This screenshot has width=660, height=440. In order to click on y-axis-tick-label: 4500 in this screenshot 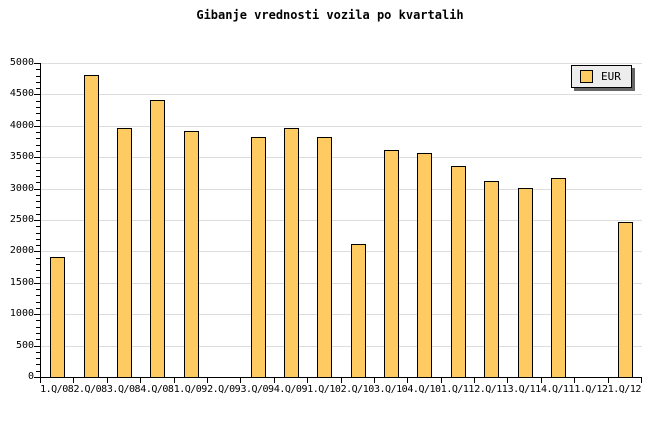, I will do `click(21, 94)`.